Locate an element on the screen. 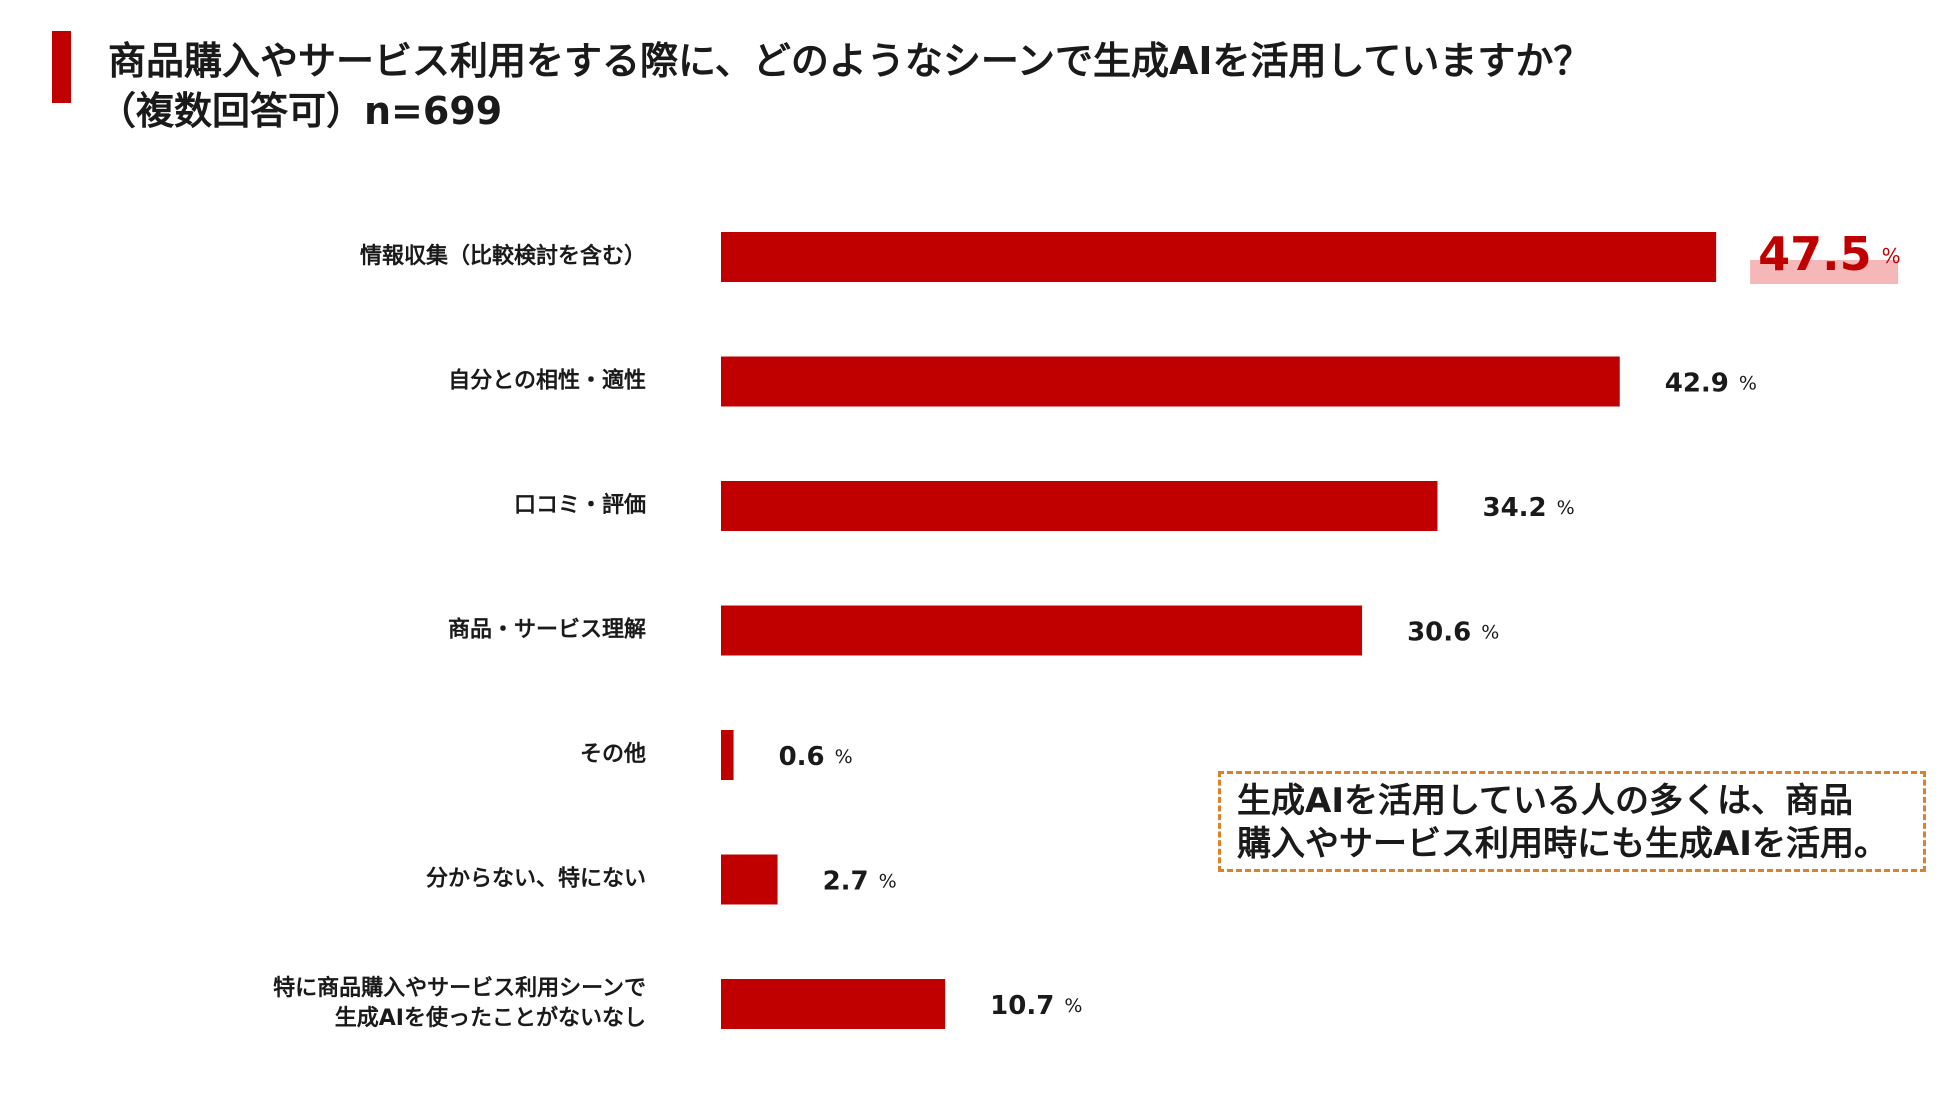 The image size is (1950, 1097). category-label: 自分との相性・適性 is located at coordinates (547, 381).